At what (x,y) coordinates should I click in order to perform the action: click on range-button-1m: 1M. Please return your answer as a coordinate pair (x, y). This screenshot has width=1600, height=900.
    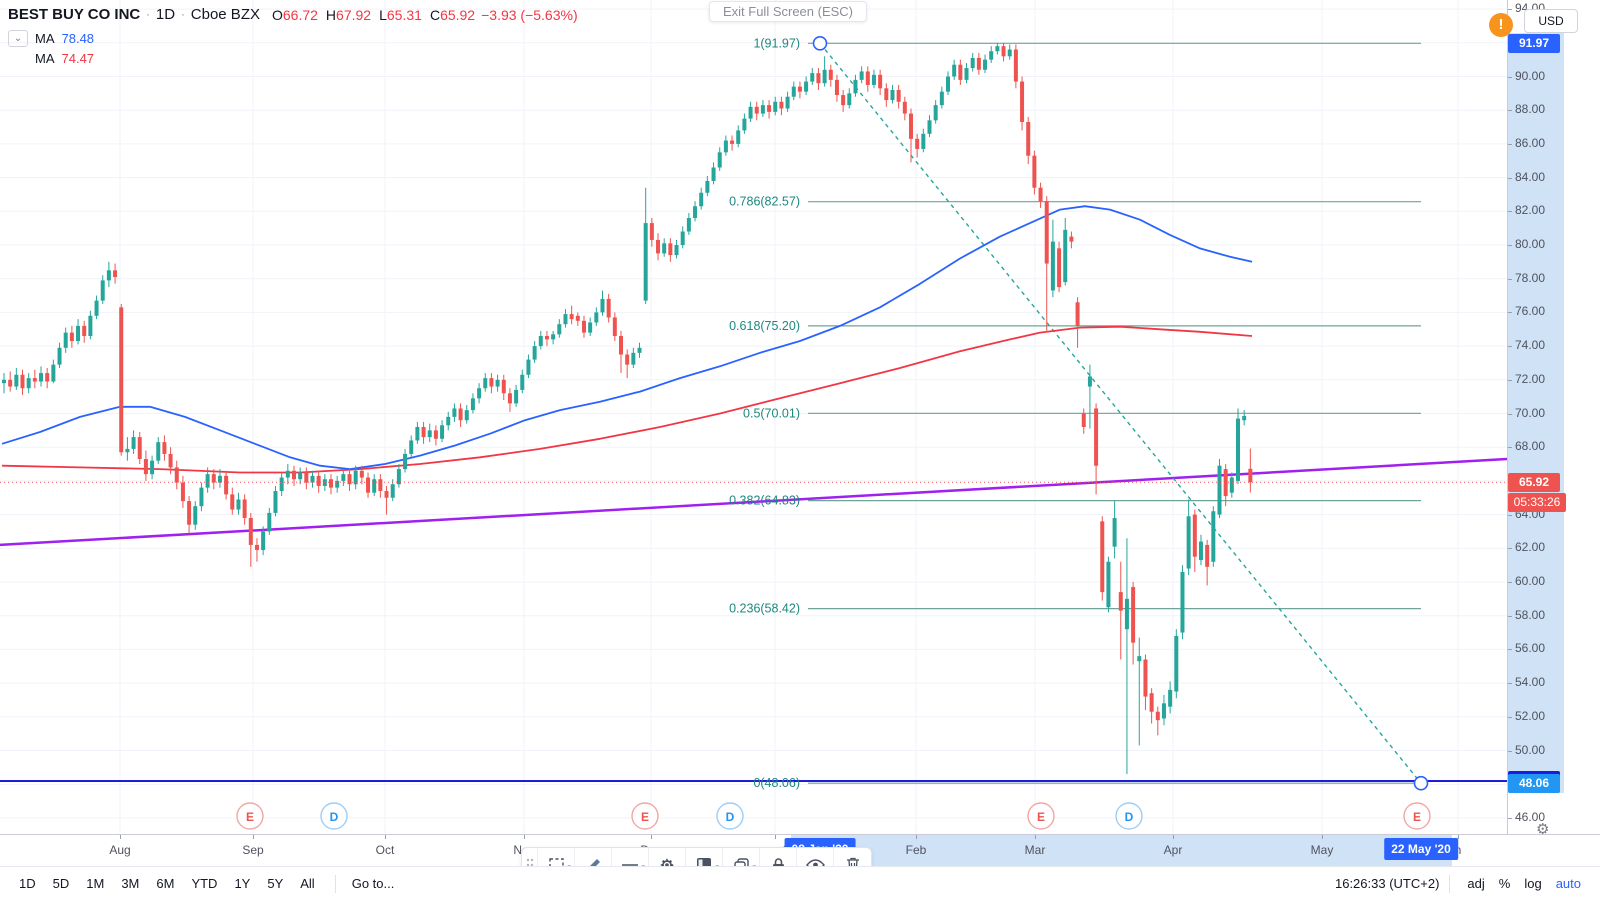
    Looking at the image, I should click on (95, 883).